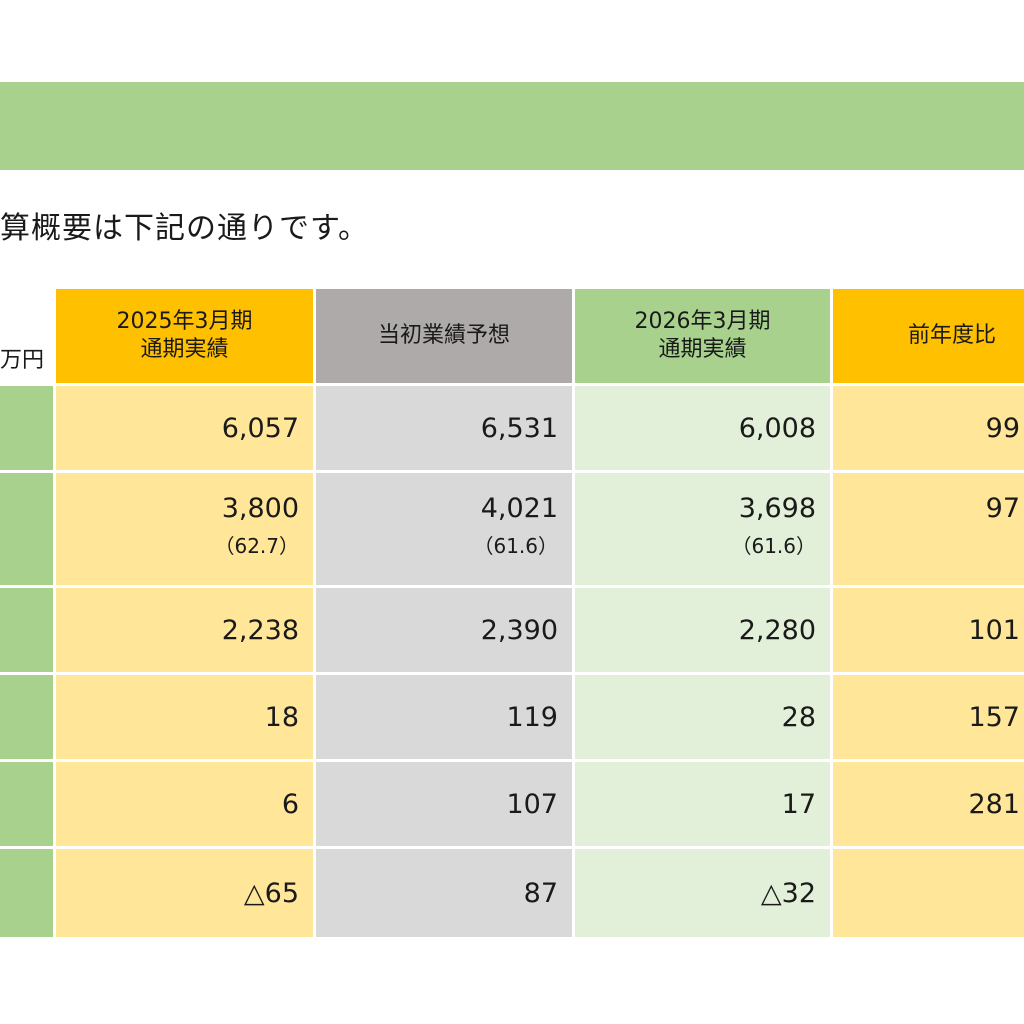 Image resolution: width=1024 pixels, height=1024 pixels. I want to click on table-cell: 18, so click(184, 717).